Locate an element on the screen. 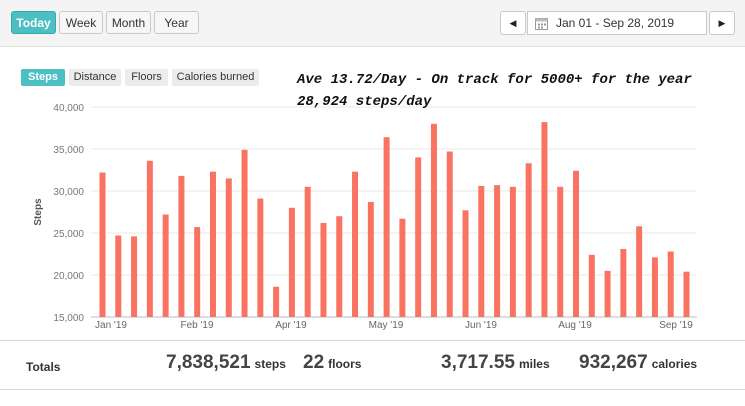  total-calories-unit: calories is located at coordinates (674, 364).